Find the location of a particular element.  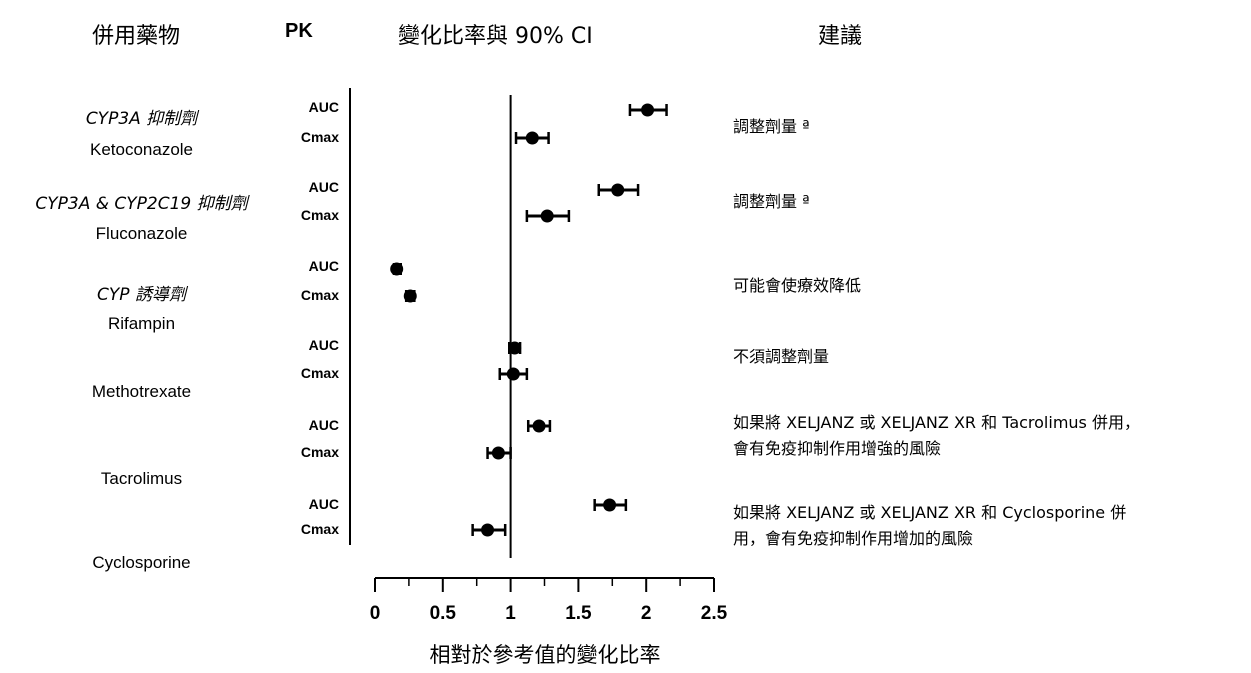

drug-name-label: Methotrexate is located at coordinates (141, 391).